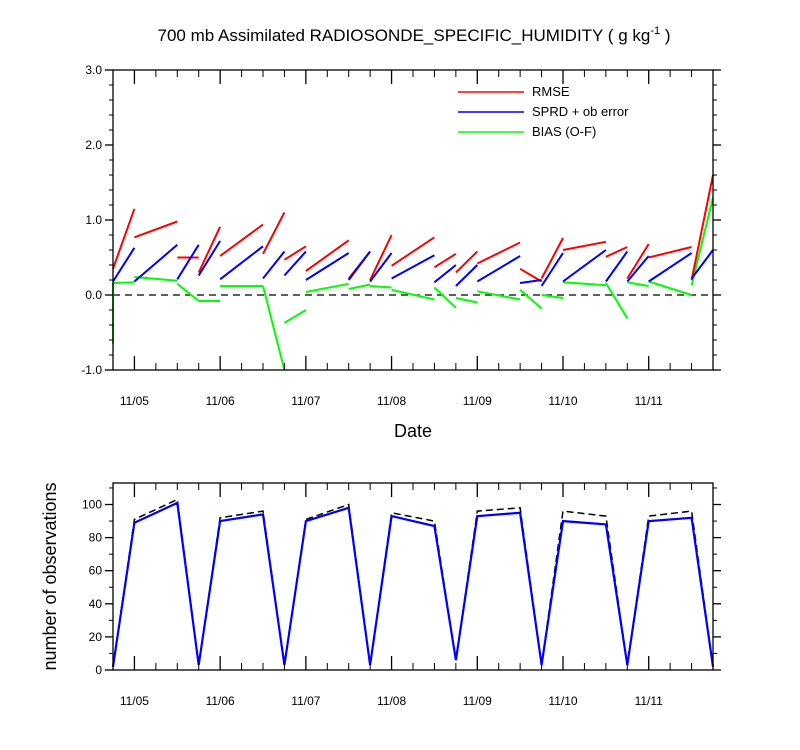 This screenshot has width=800, height=750. Describe the element at coordinates (93, 145) in the screenshot. I see `top-ytick-label: 2.0` at that location.